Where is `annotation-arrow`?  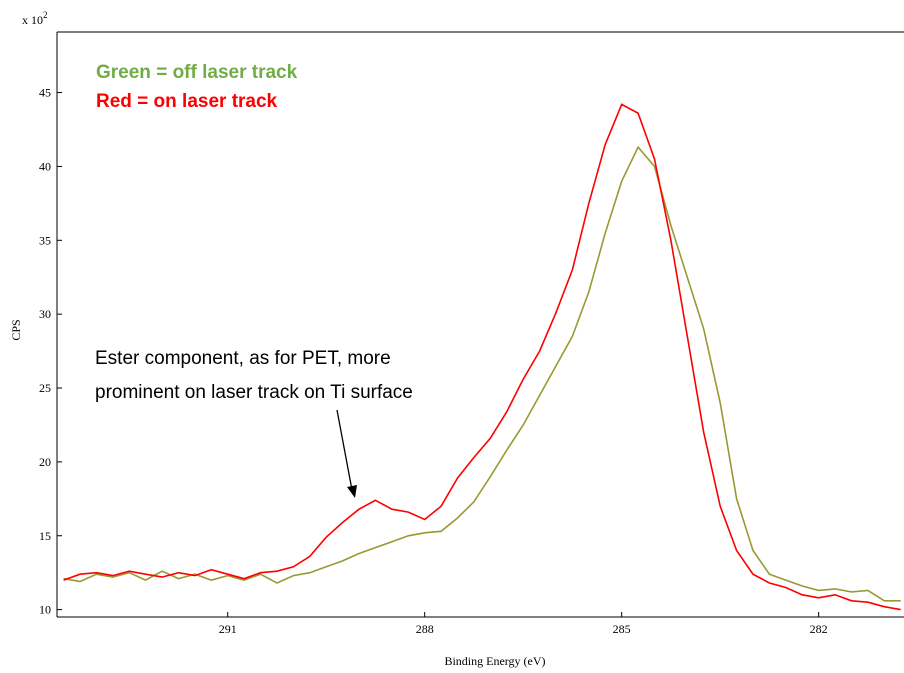
annotation-arrow is located at coordinates (344, 450).